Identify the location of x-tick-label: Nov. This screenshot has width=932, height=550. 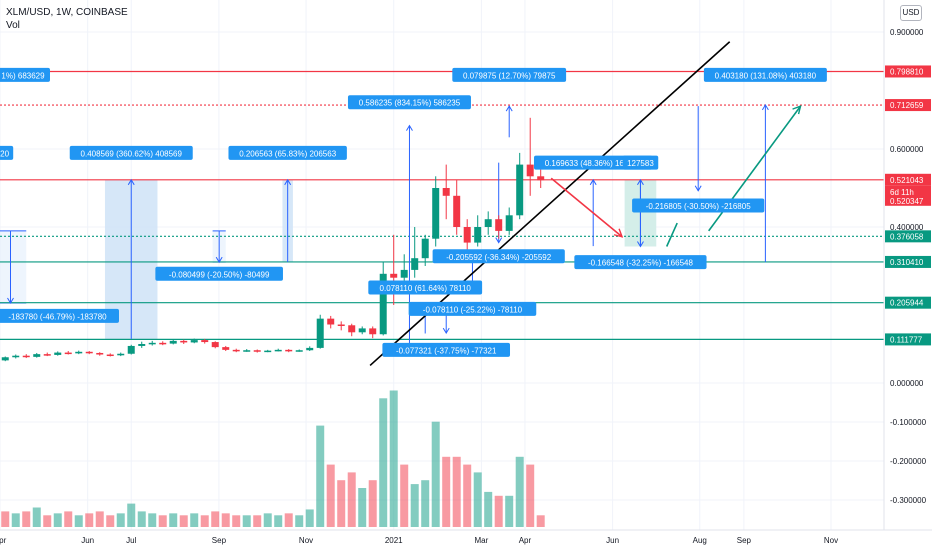
(831, 540).